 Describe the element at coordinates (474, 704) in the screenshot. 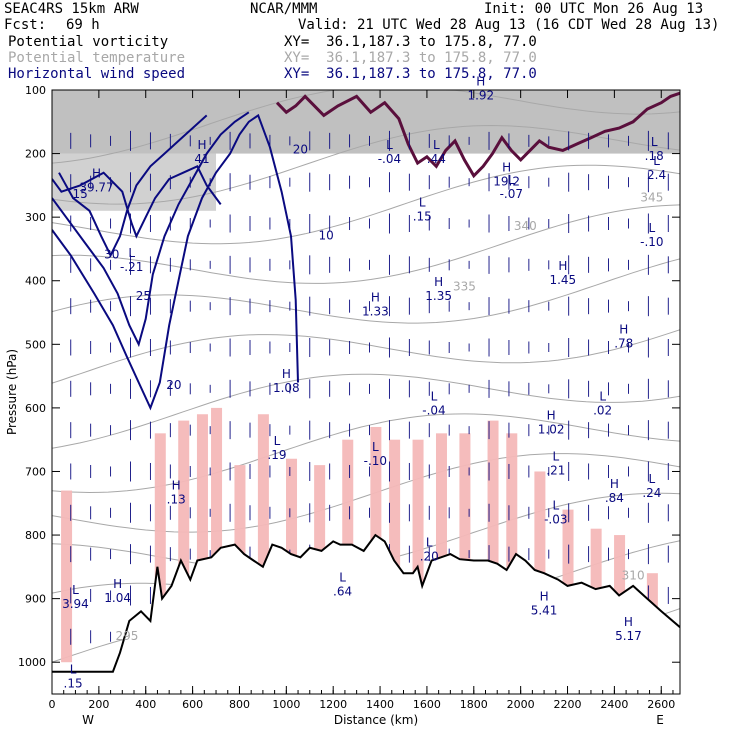

I see `x-tick-label: 1800` at that location.